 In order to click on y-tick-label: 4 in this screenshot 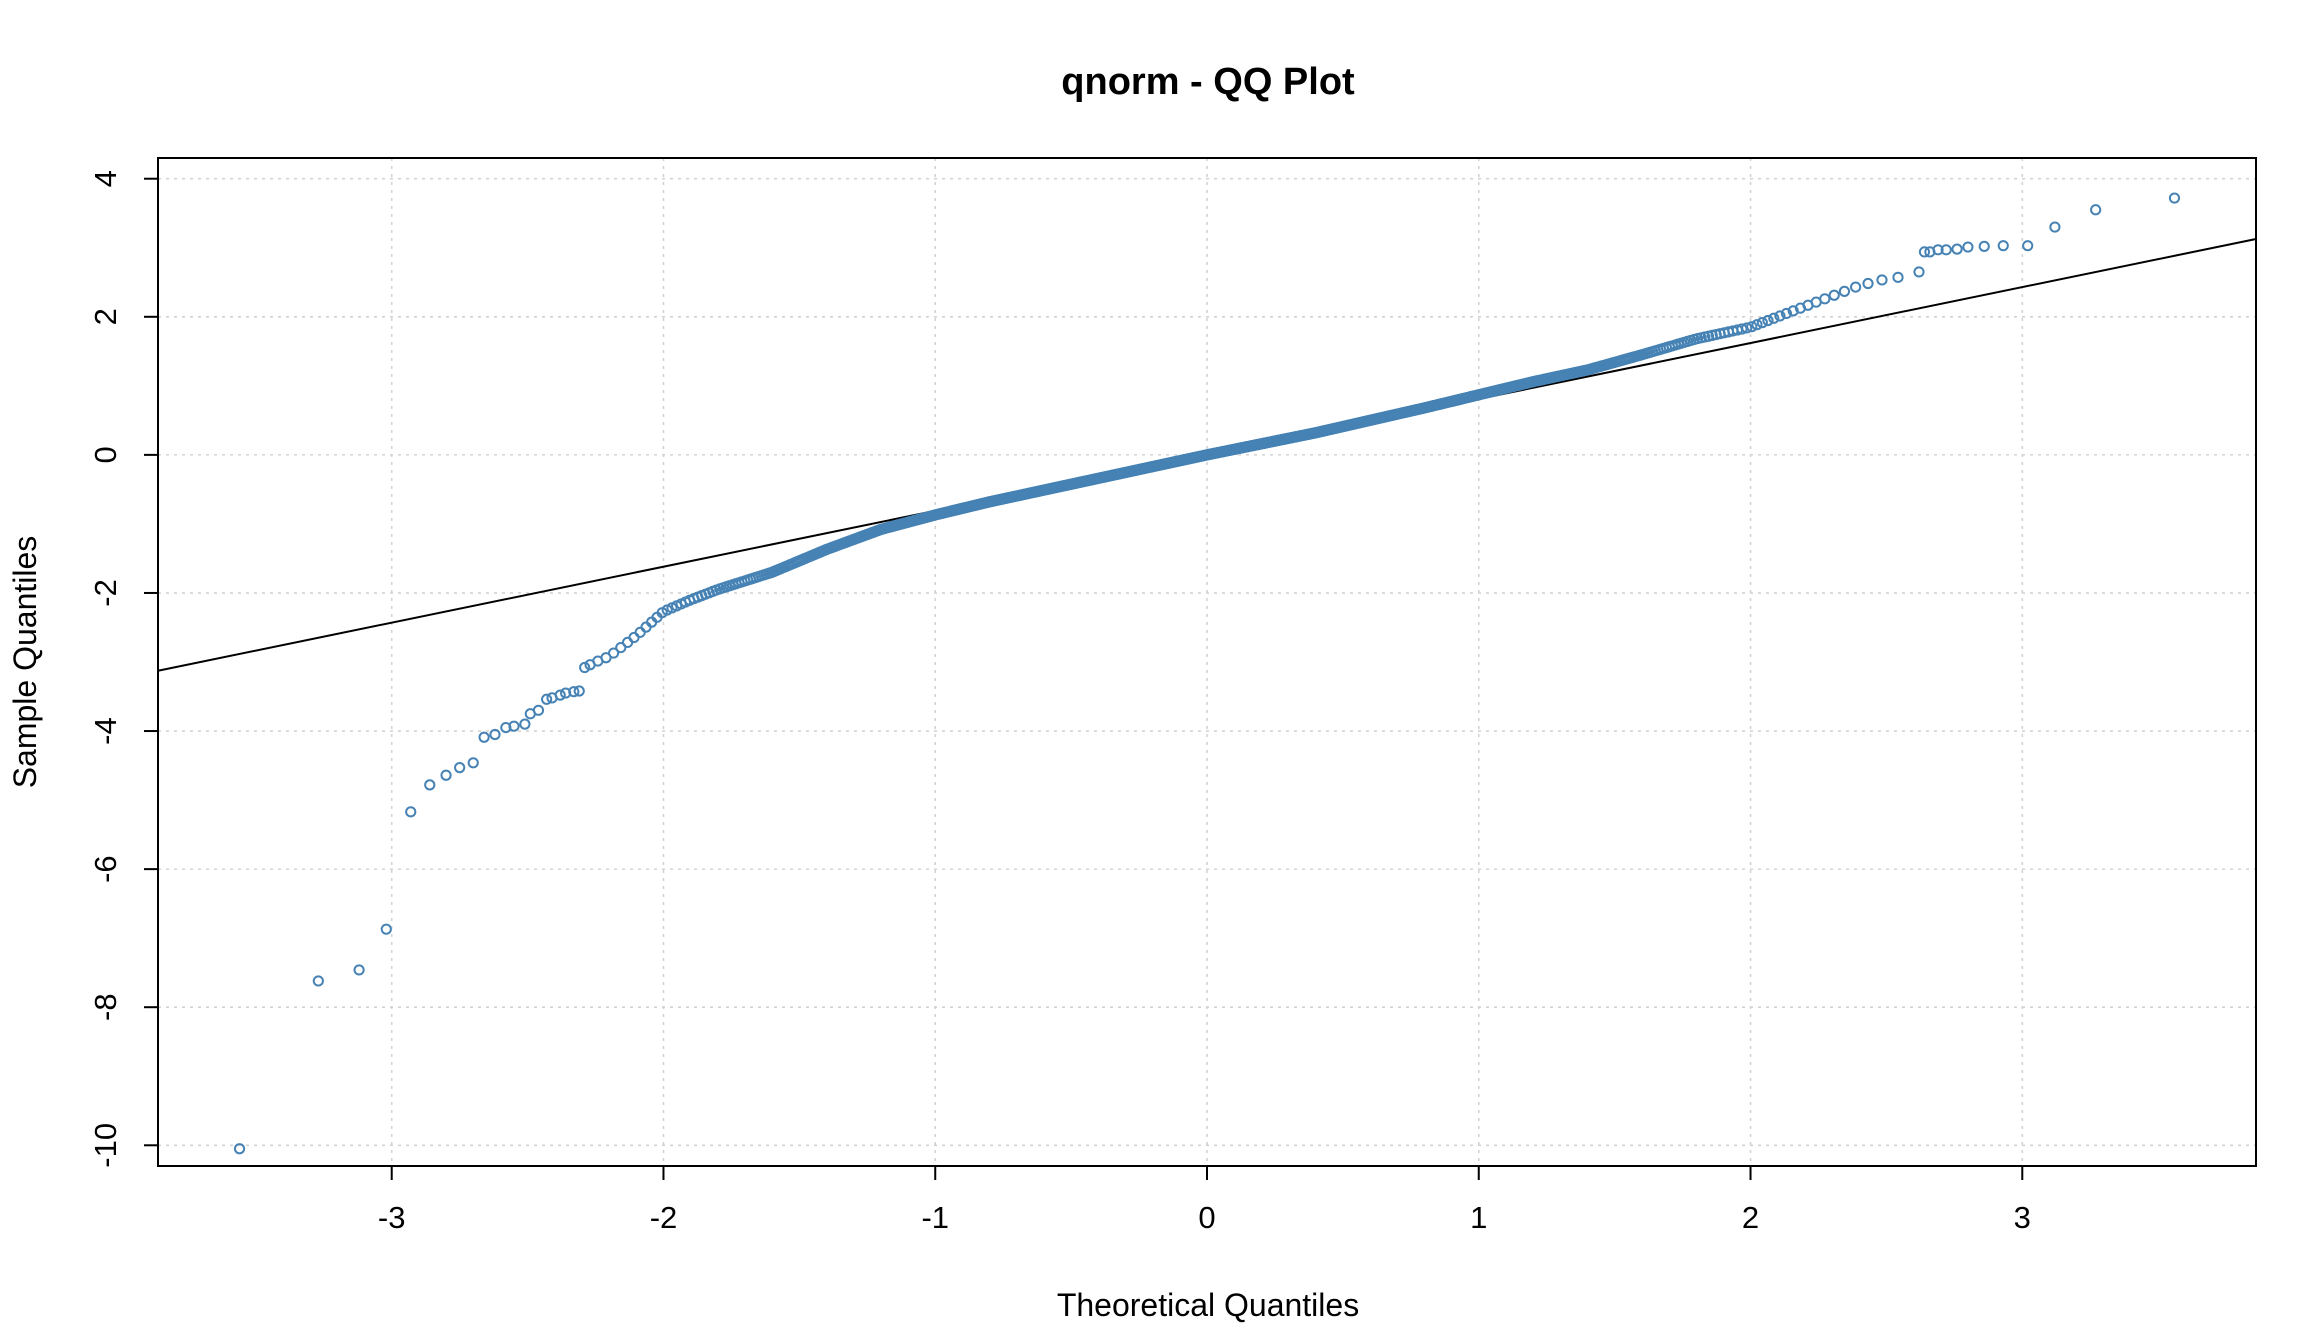, I will do `click(105, 178)`.